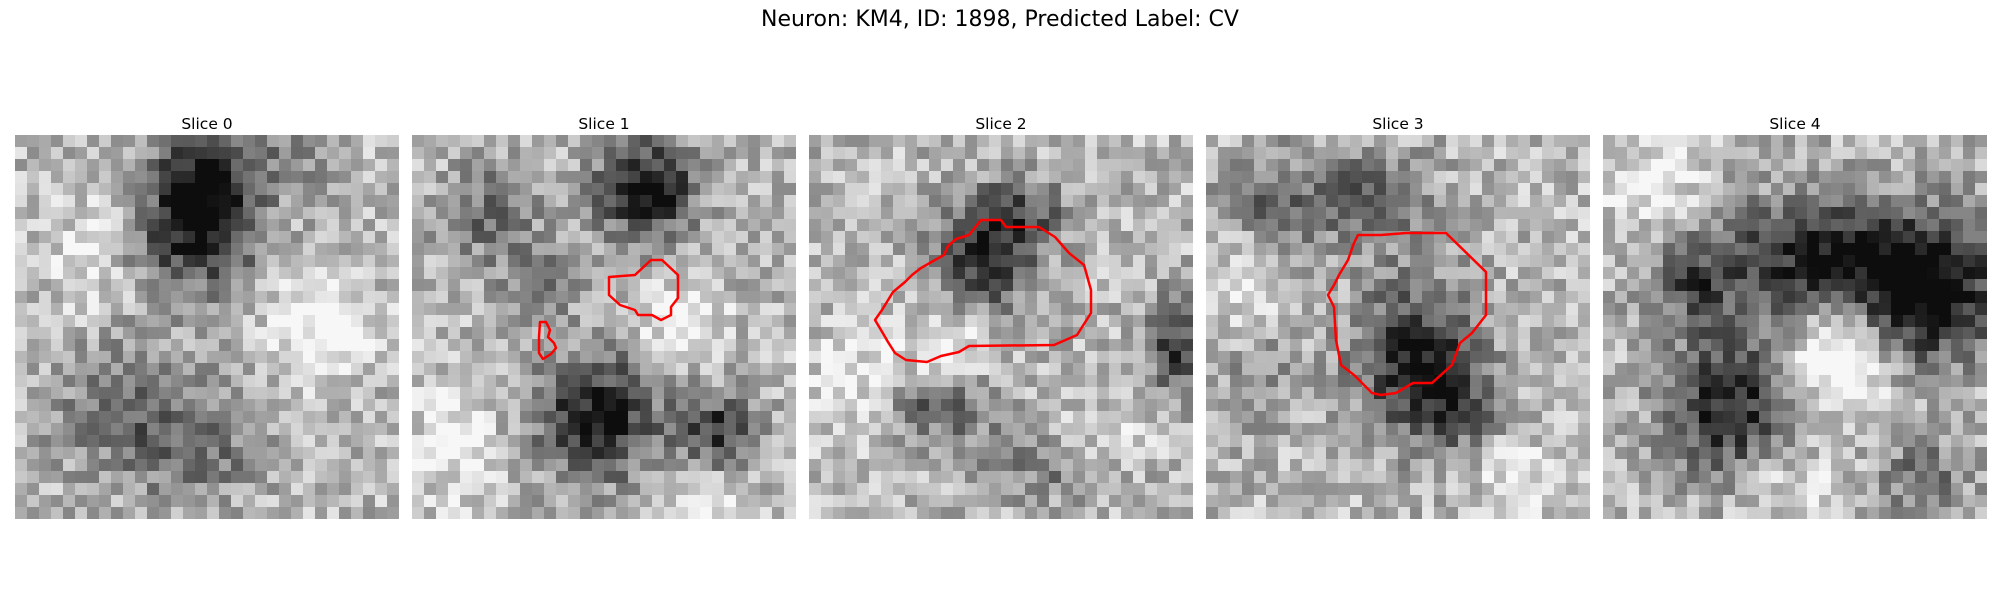 The width and height of the screenshot is (2000, 600). I want to click on slice-title: Slice 4, so click(1795, 124).